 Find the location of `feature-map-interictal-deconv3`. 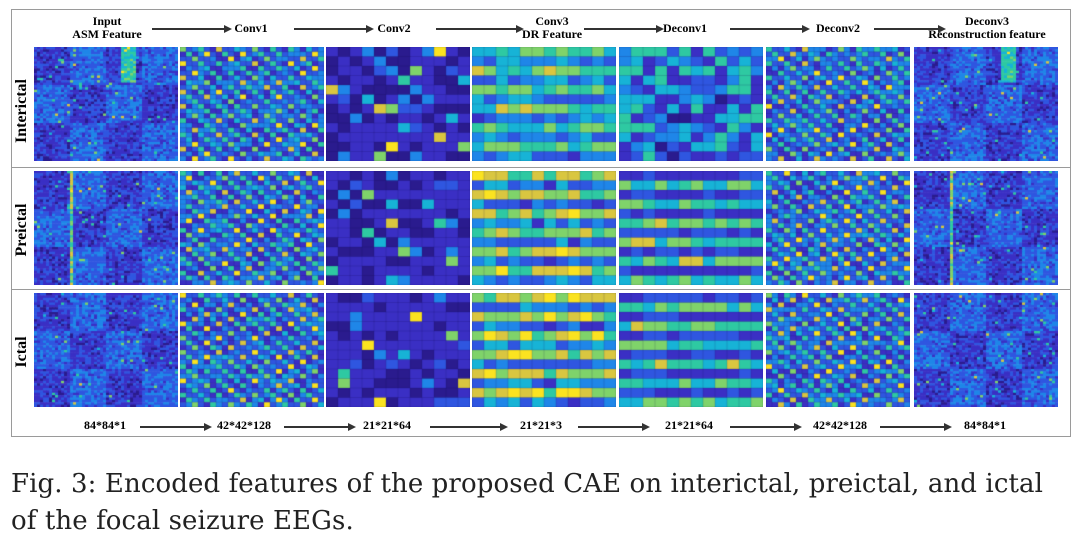

feature-map-interictal-deconv3 is located at coordinates (986, 104).